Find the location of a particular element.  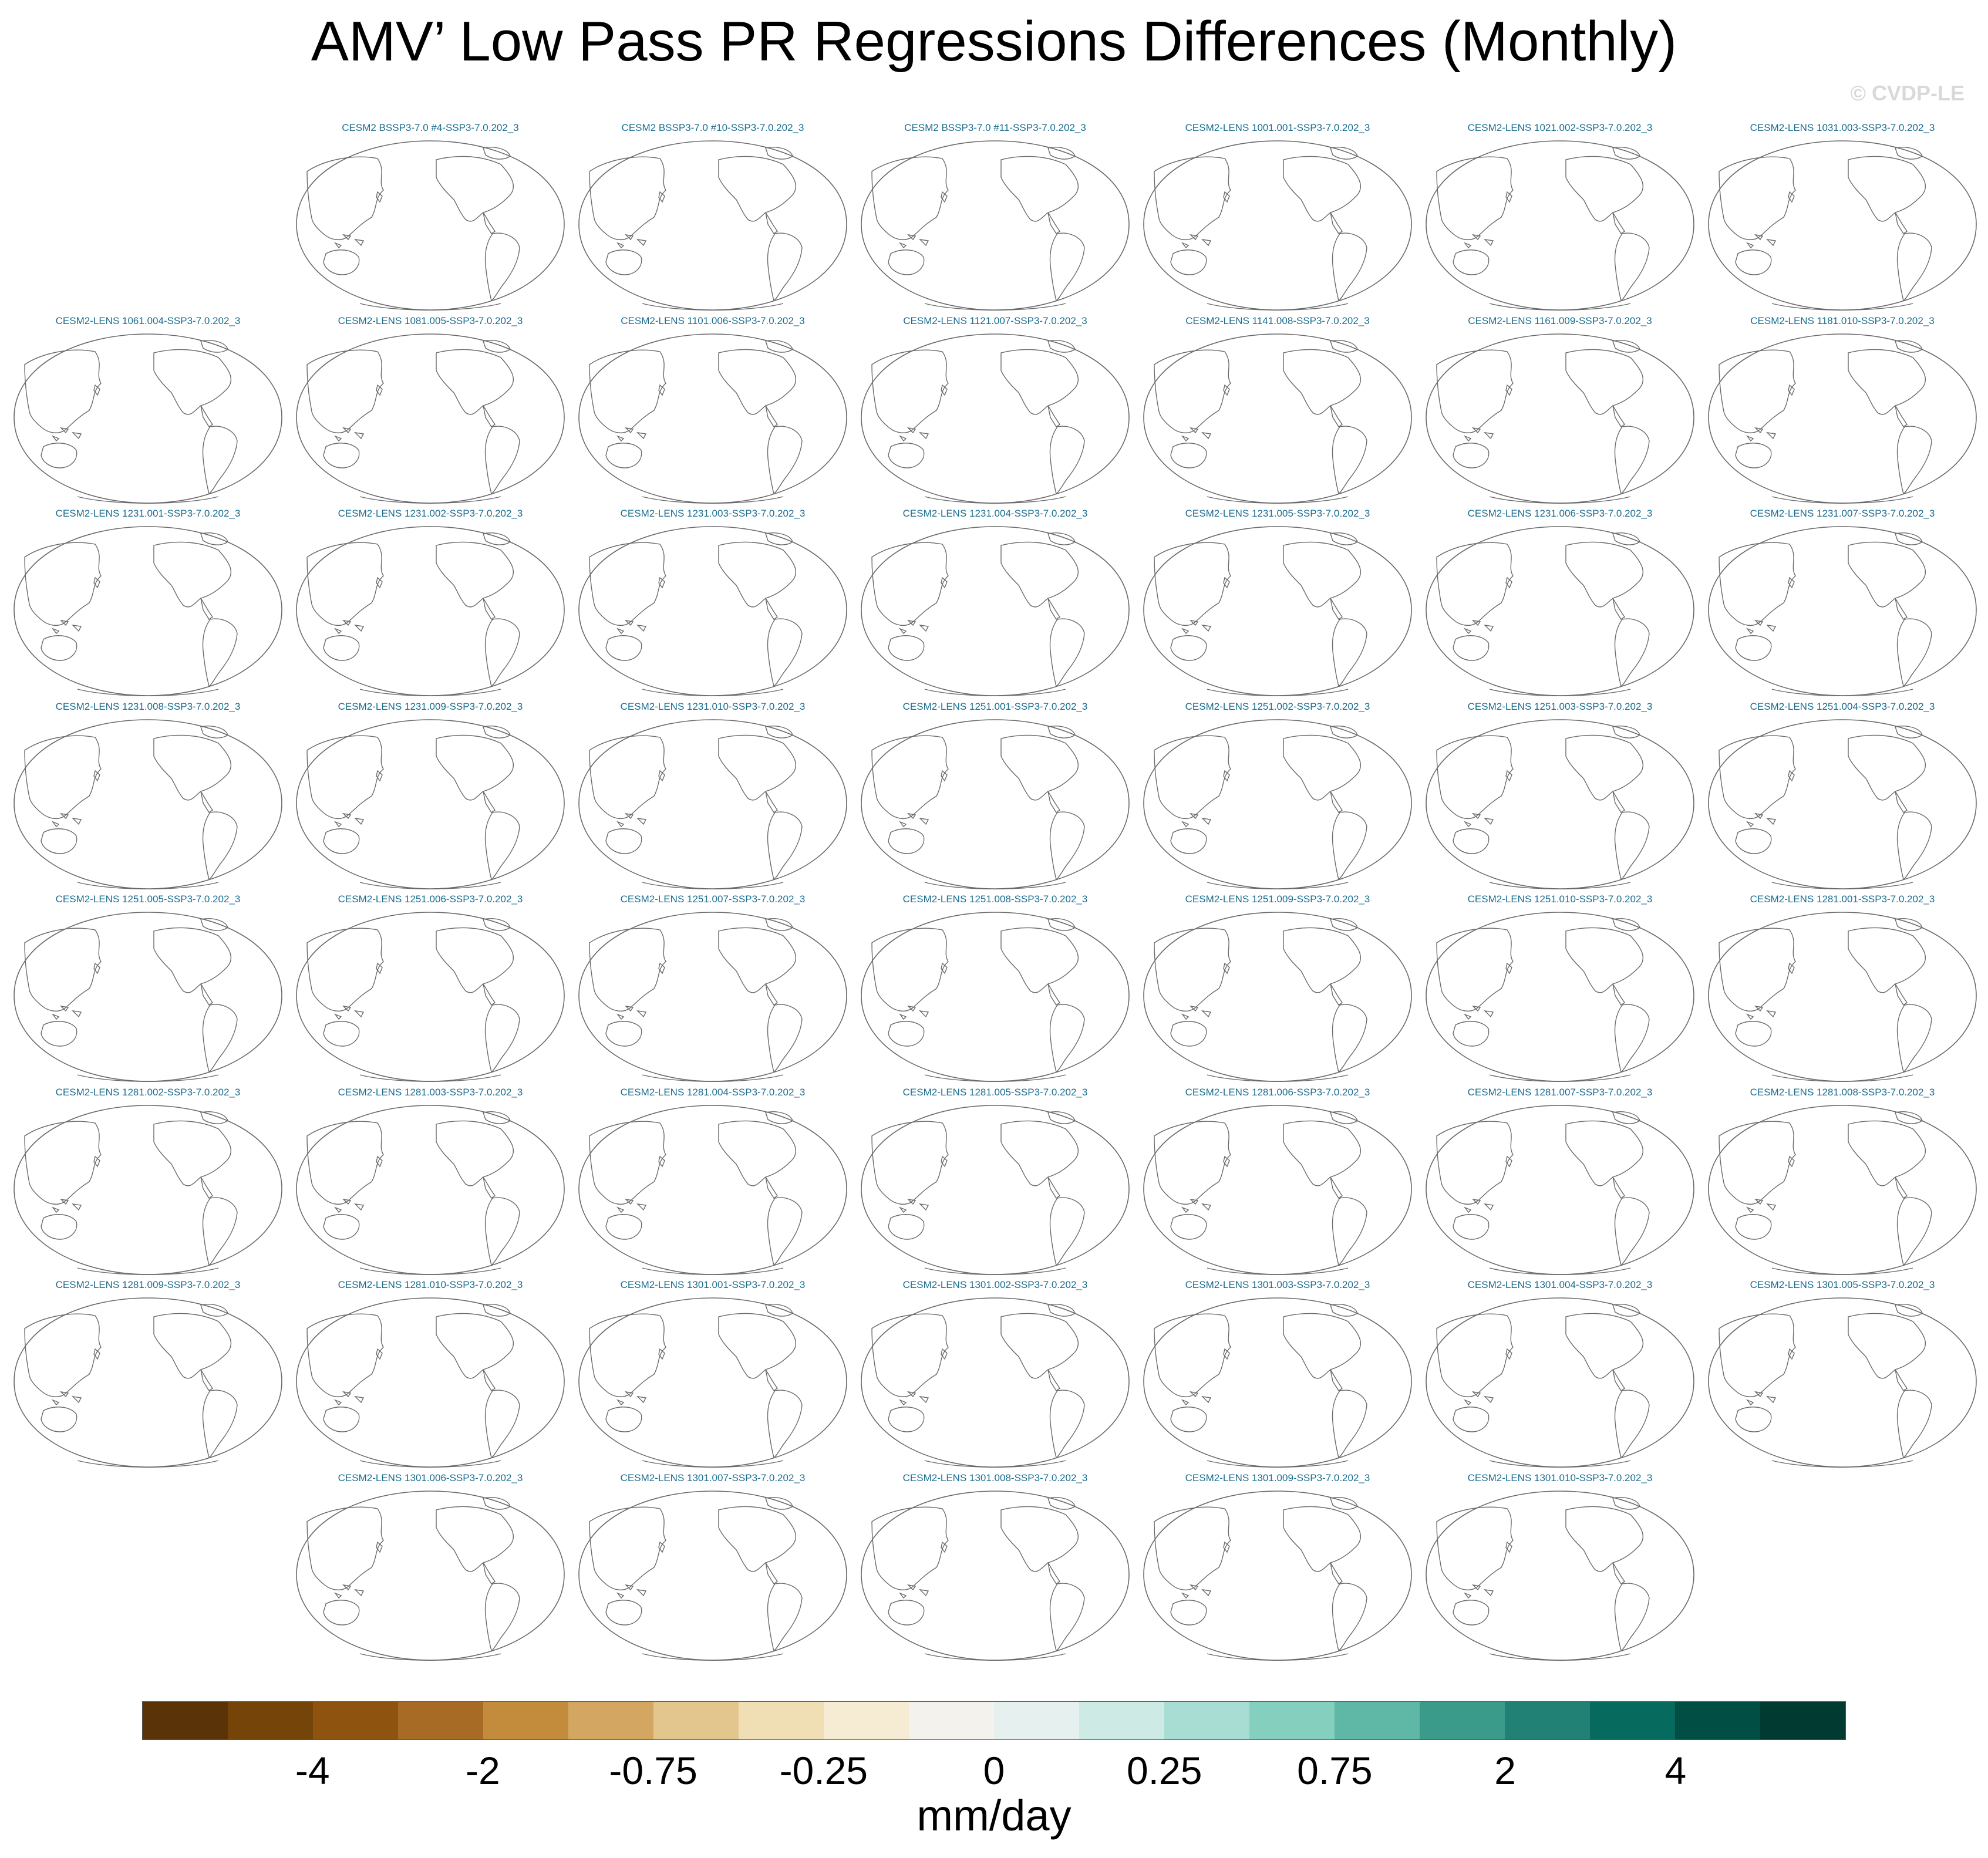

colorbar-tick-label: -4 is located at coordinates (313, 1771).